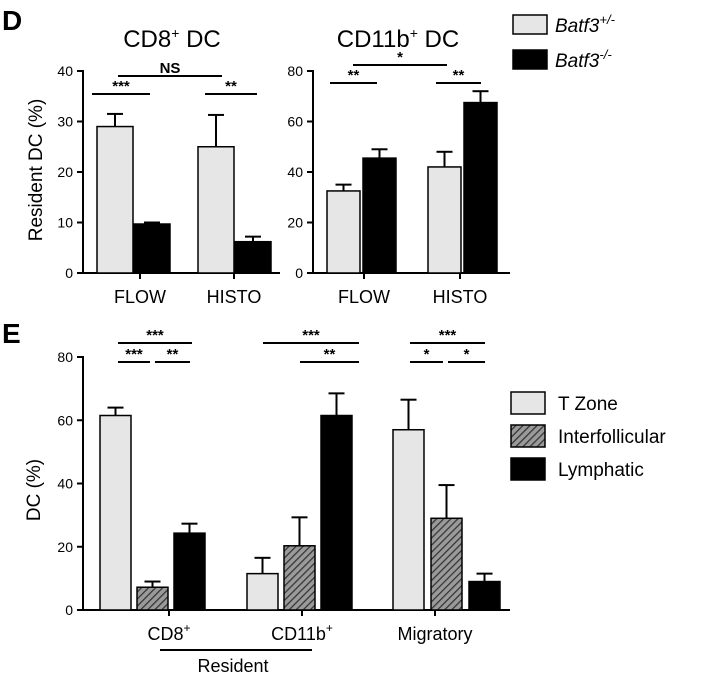 The width and height of the screenshot is (715, 689). I want to click on significance-label: NS, so click(170, 68).